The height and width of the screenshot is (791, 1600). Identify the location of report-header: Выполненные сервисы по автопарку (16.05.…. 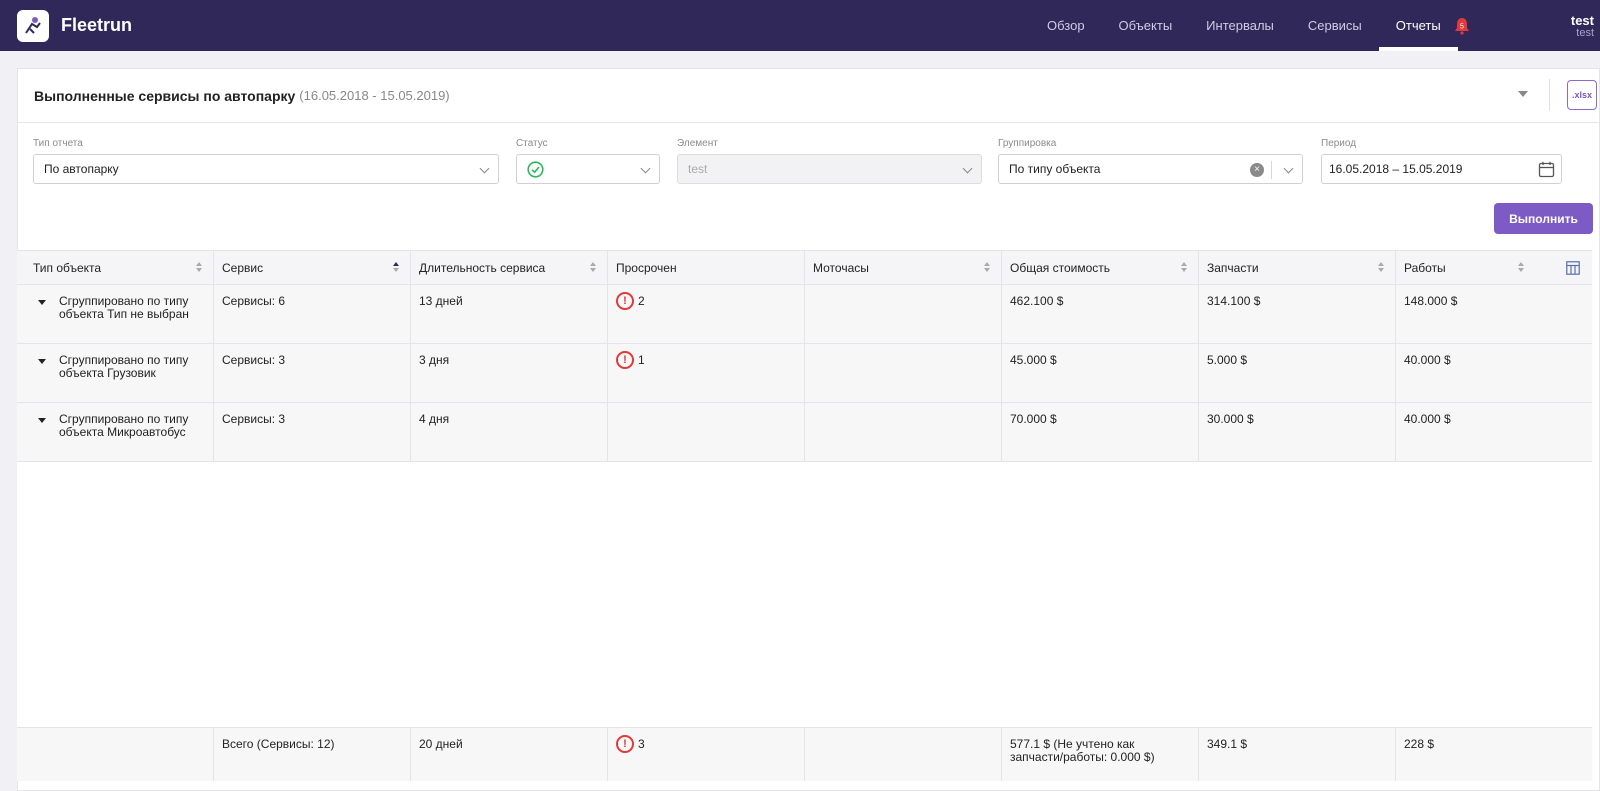
(808, 96).